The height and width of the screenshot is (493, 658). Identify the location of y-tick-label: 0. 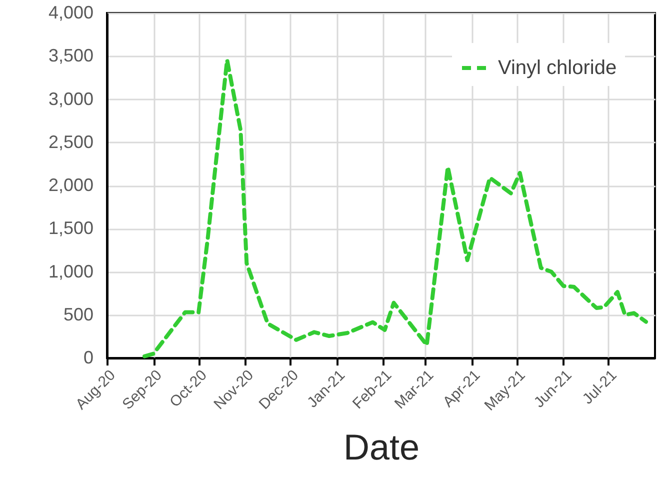
(88, 358).